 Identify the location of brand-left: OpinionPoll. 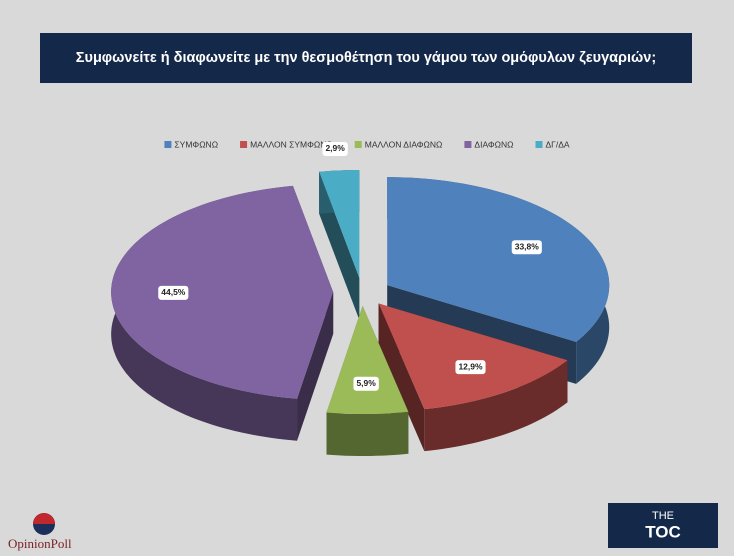
(40, 543).